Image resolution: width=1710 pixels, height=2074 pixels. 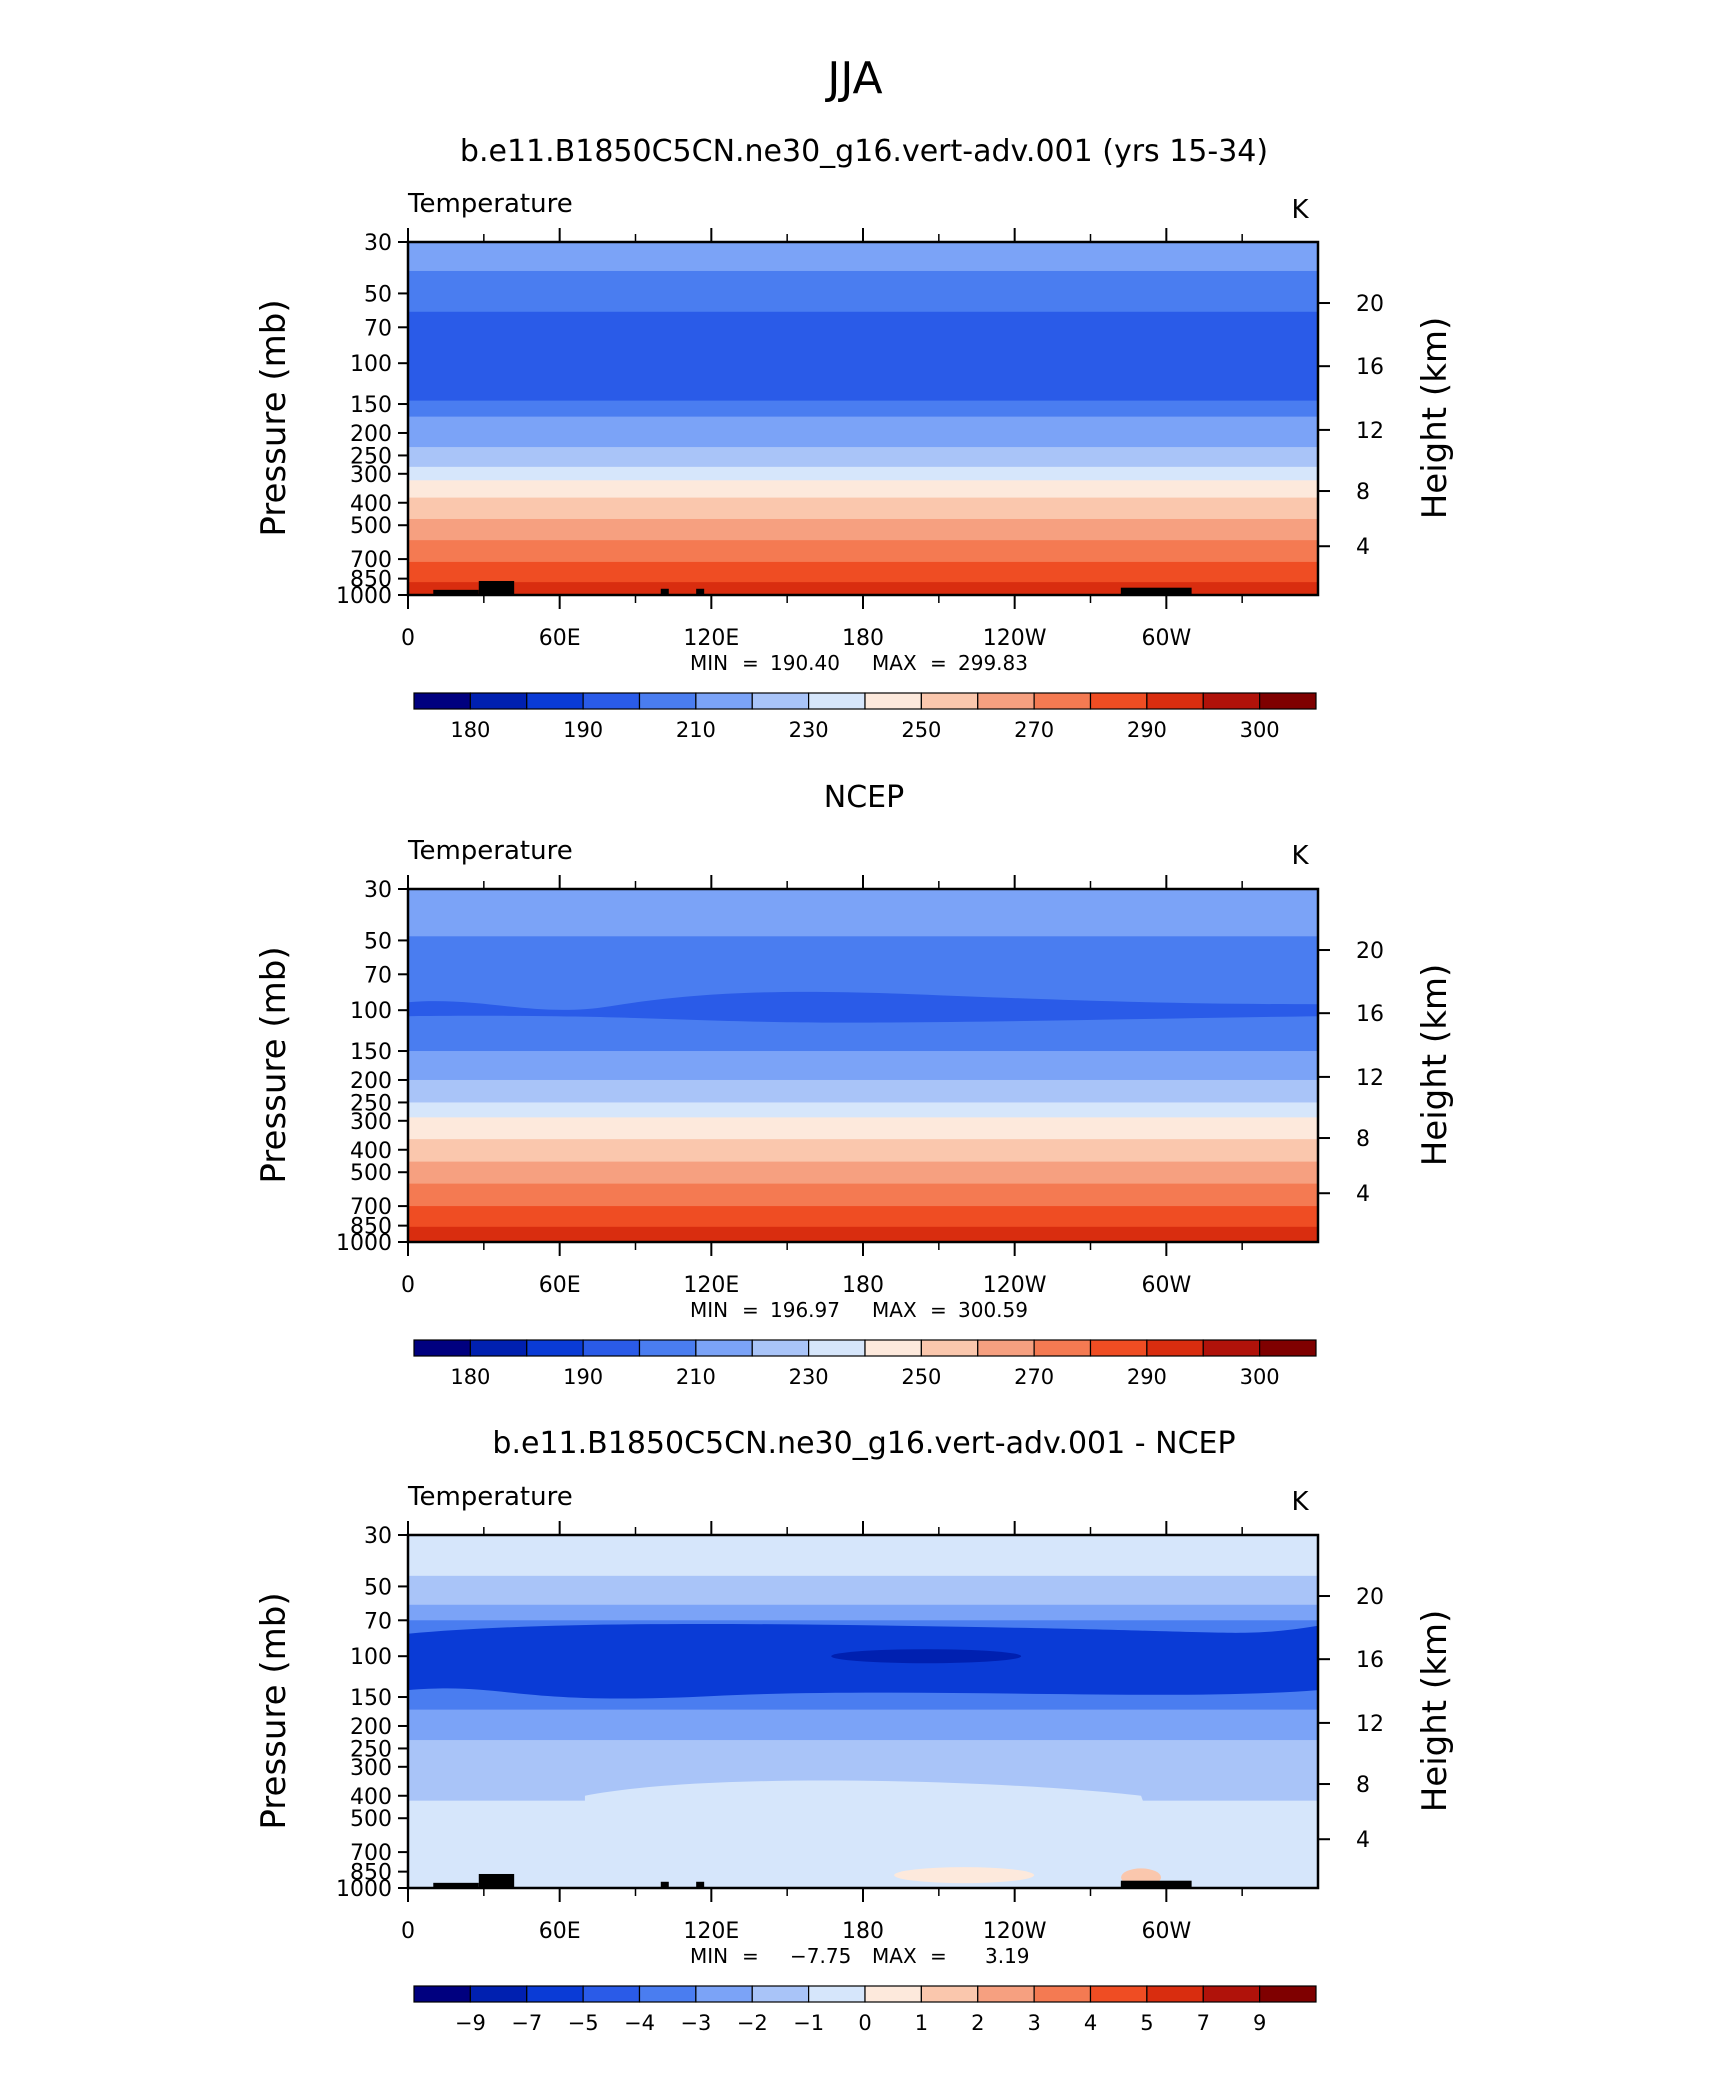 I want to click on panel-title: NCEP, so click(x=864, y=797).